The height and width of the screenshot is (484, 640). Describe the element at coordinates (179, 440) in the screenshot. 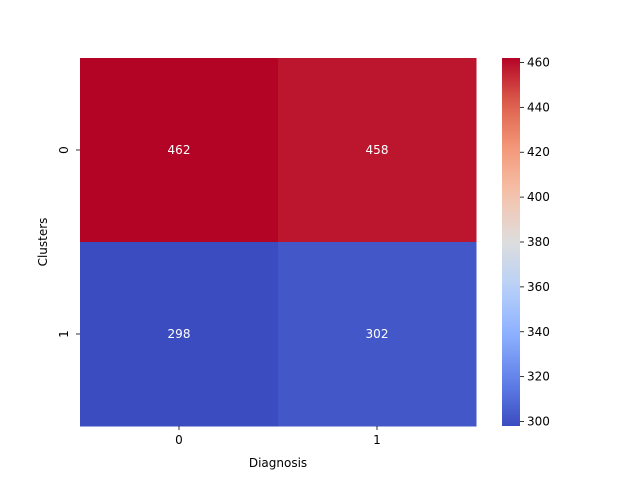

I see `x-tick-label: 0` at that location.